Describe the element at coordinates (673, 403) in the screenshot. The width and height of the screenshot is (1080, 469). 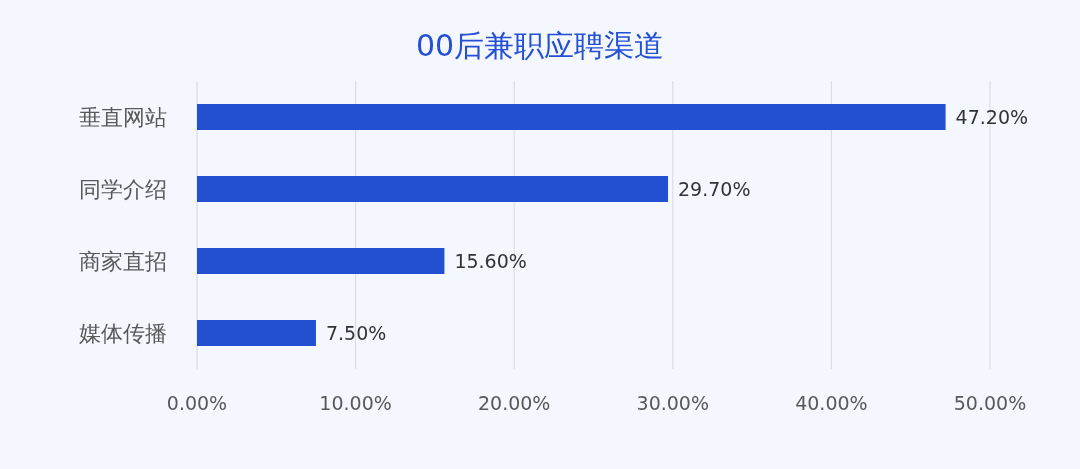
I see `x-tick-label: 30.00%` at that location.